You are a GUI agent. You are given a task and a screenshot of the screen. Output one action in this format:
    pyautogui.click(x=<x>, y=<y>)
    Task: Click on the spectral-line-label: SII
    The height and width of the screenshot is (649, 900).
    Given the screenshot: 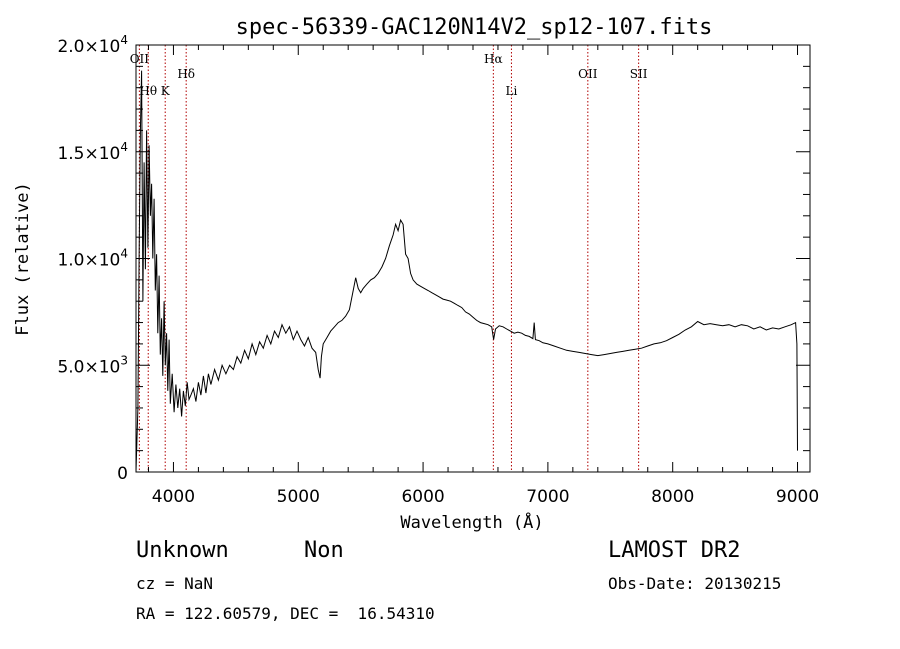 What is the action you would take?
    pyautogui.click(x=639, y=74)
    